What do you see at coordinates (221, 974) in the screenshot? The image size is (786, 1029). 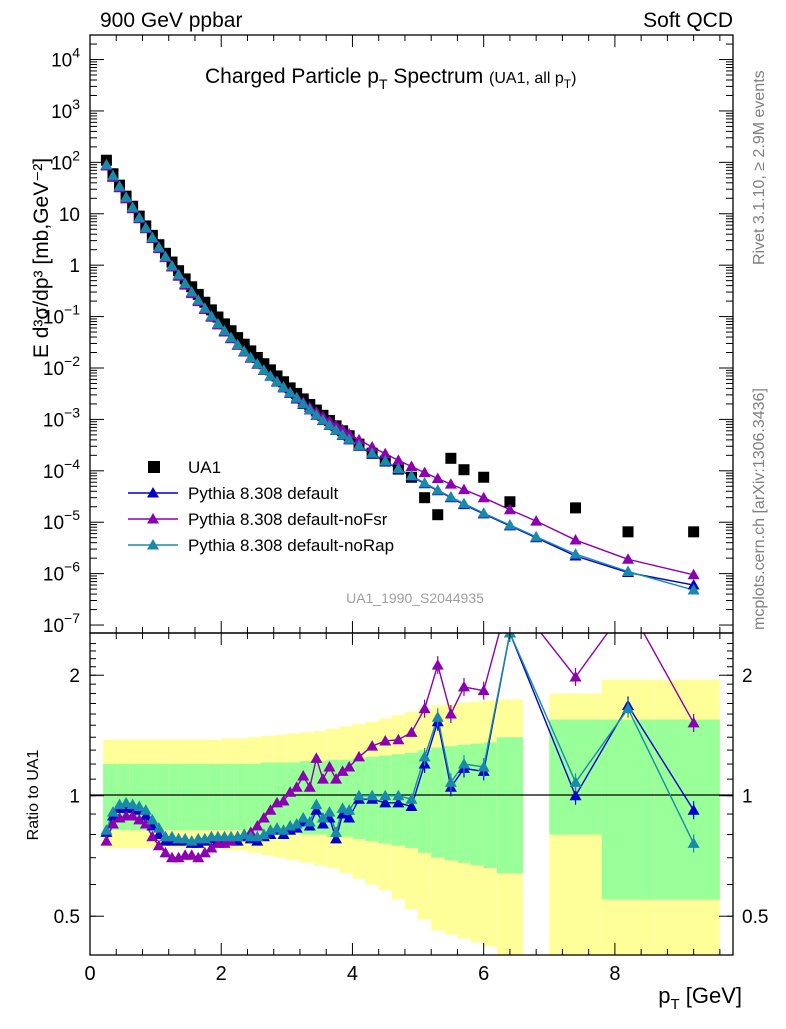 I see `x-tick-label: 2` at bounding box center [221, 974].